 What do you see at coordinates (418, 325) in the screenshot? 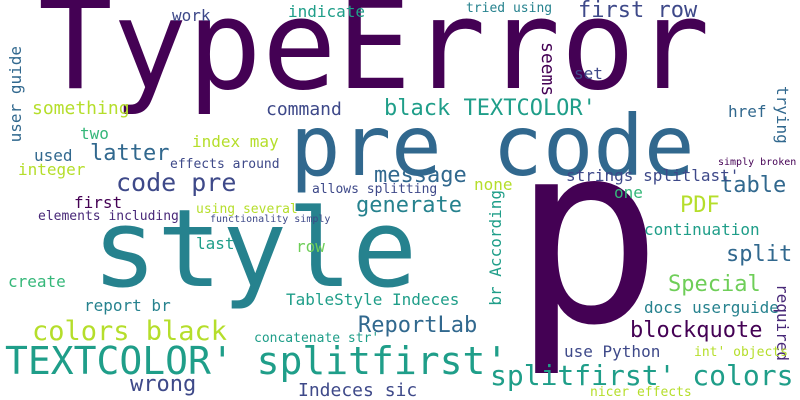
I see `word-reportlab: ReportLab` at bounding box center [418, 325].